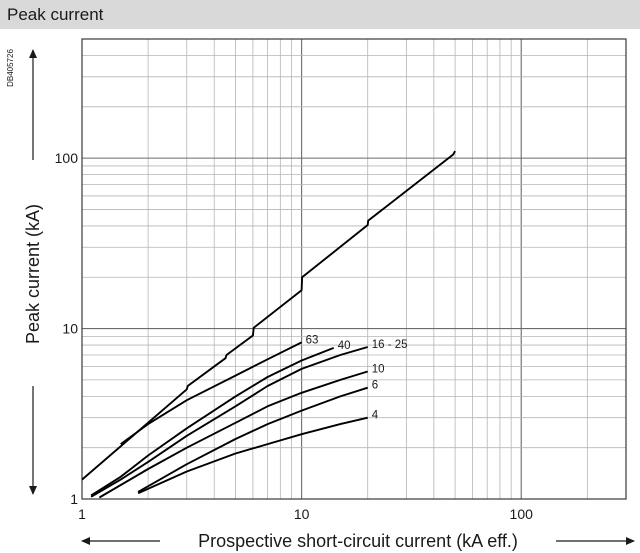 The height and width of the screenshot is (553, 640). I want to click on series-labels: 63 40 16 - 25 10 6 4, so click(357, 377).